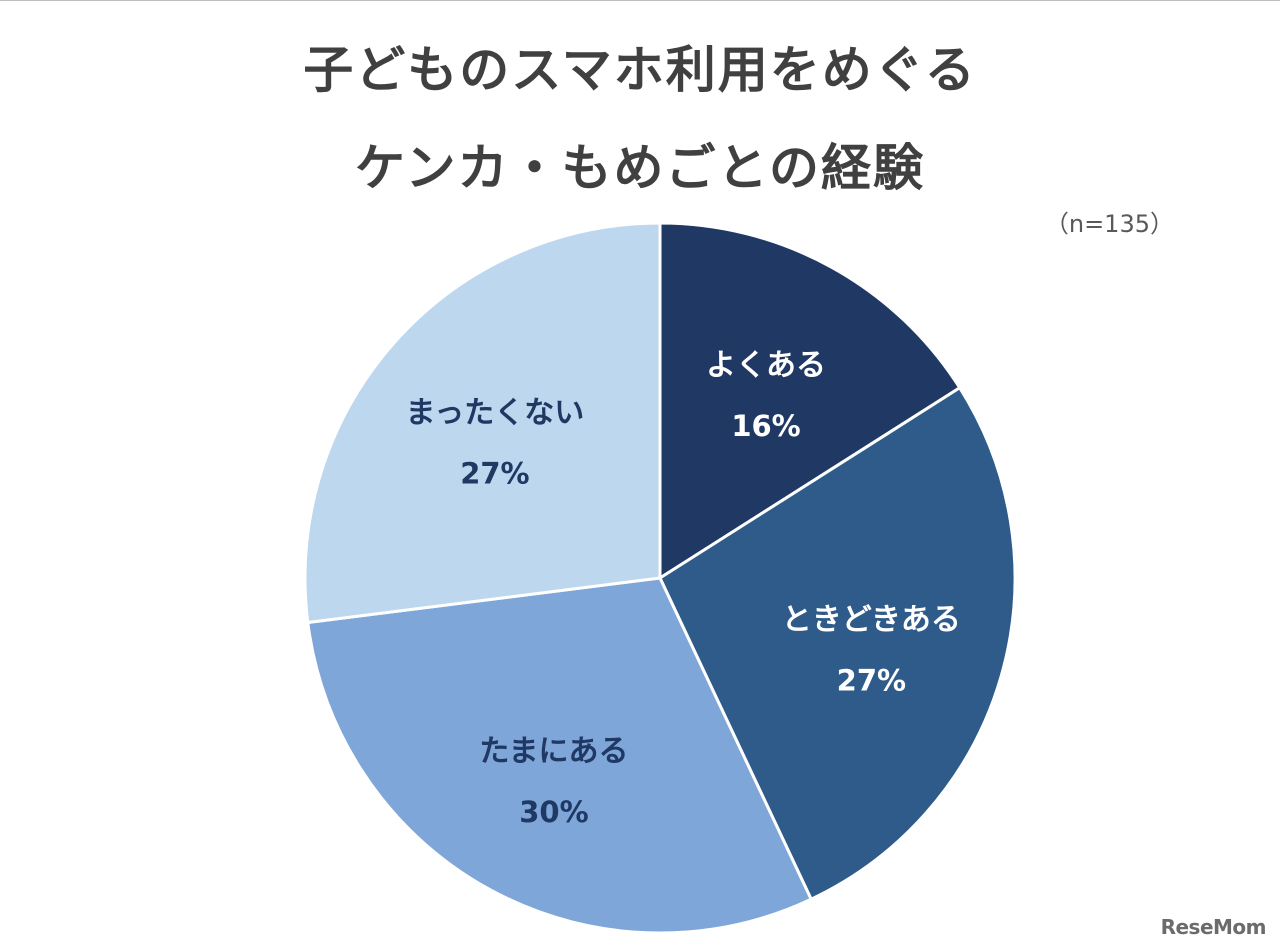  I want to click on slice-value-label-2: 30%, so click(553, 812).